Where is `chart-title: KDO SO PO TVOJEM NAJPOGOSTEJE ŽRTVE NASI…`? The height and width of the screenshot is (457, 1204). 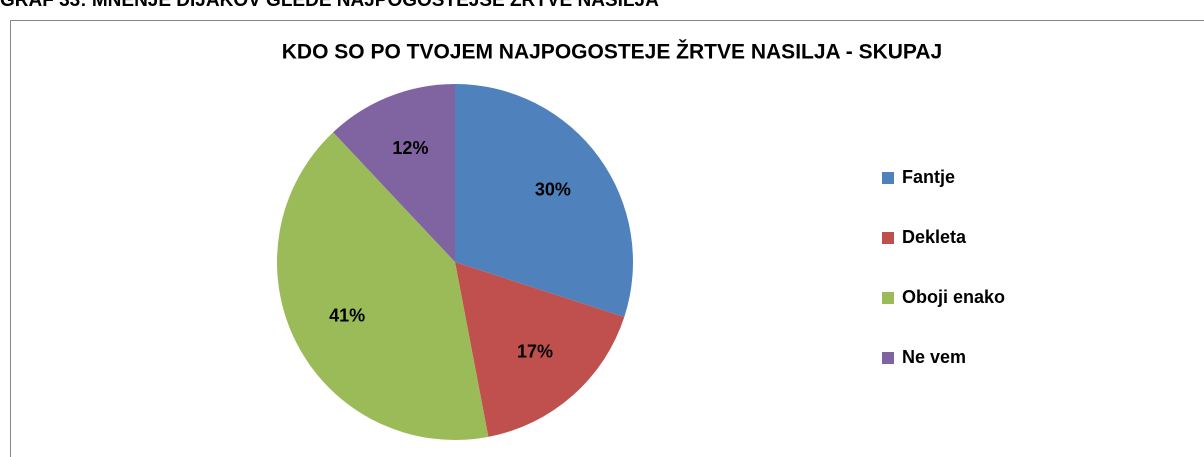 chart-title: KDO SO PO TVOJEM NAJPOGOSTEJE ŽRTVE NASI… is located at coordinates (612, 52).